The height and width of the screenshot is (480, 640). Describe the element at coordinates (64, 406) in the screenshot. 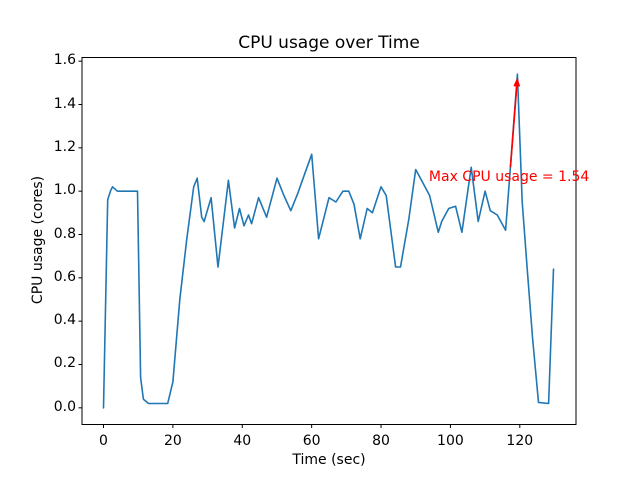

I see `y-tick-label: 0.0` at that location.